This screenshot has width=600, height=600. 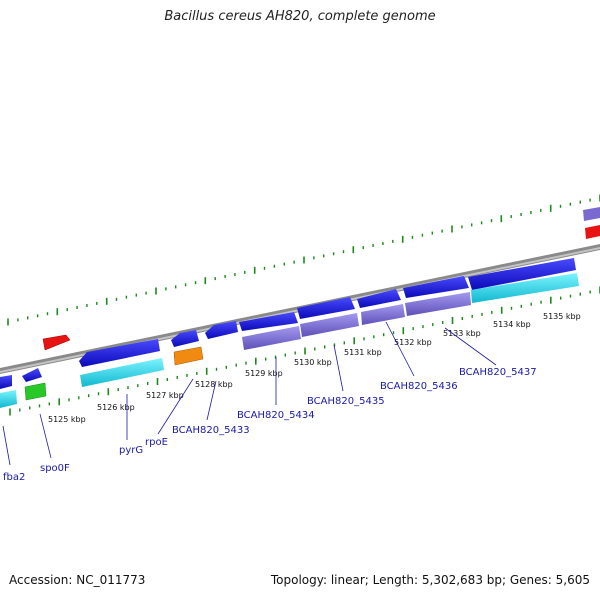 What do you see at coordinates (413, 342) in the screenshot?
I see `scale-label: 5132 kbp` at bounding box center [413, 342].